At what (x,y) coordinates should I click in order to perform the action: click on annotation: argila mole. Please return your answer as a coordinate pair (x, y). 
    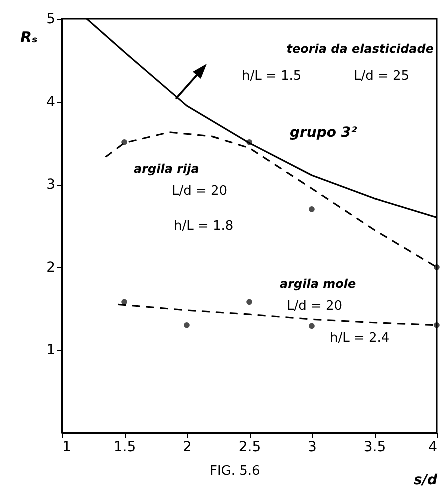
    Looking at the image, I should click on (318, 284).